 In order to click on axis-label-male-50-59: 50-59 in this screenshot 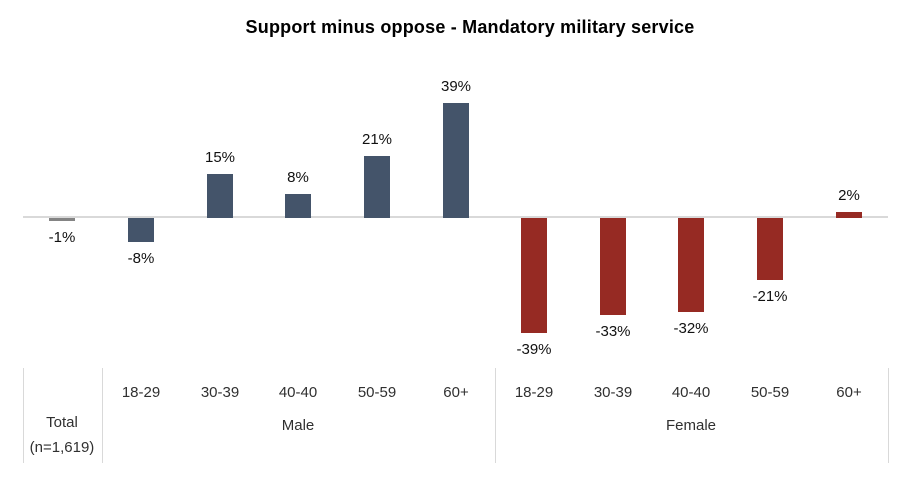, I will do `click(377, 392)`.